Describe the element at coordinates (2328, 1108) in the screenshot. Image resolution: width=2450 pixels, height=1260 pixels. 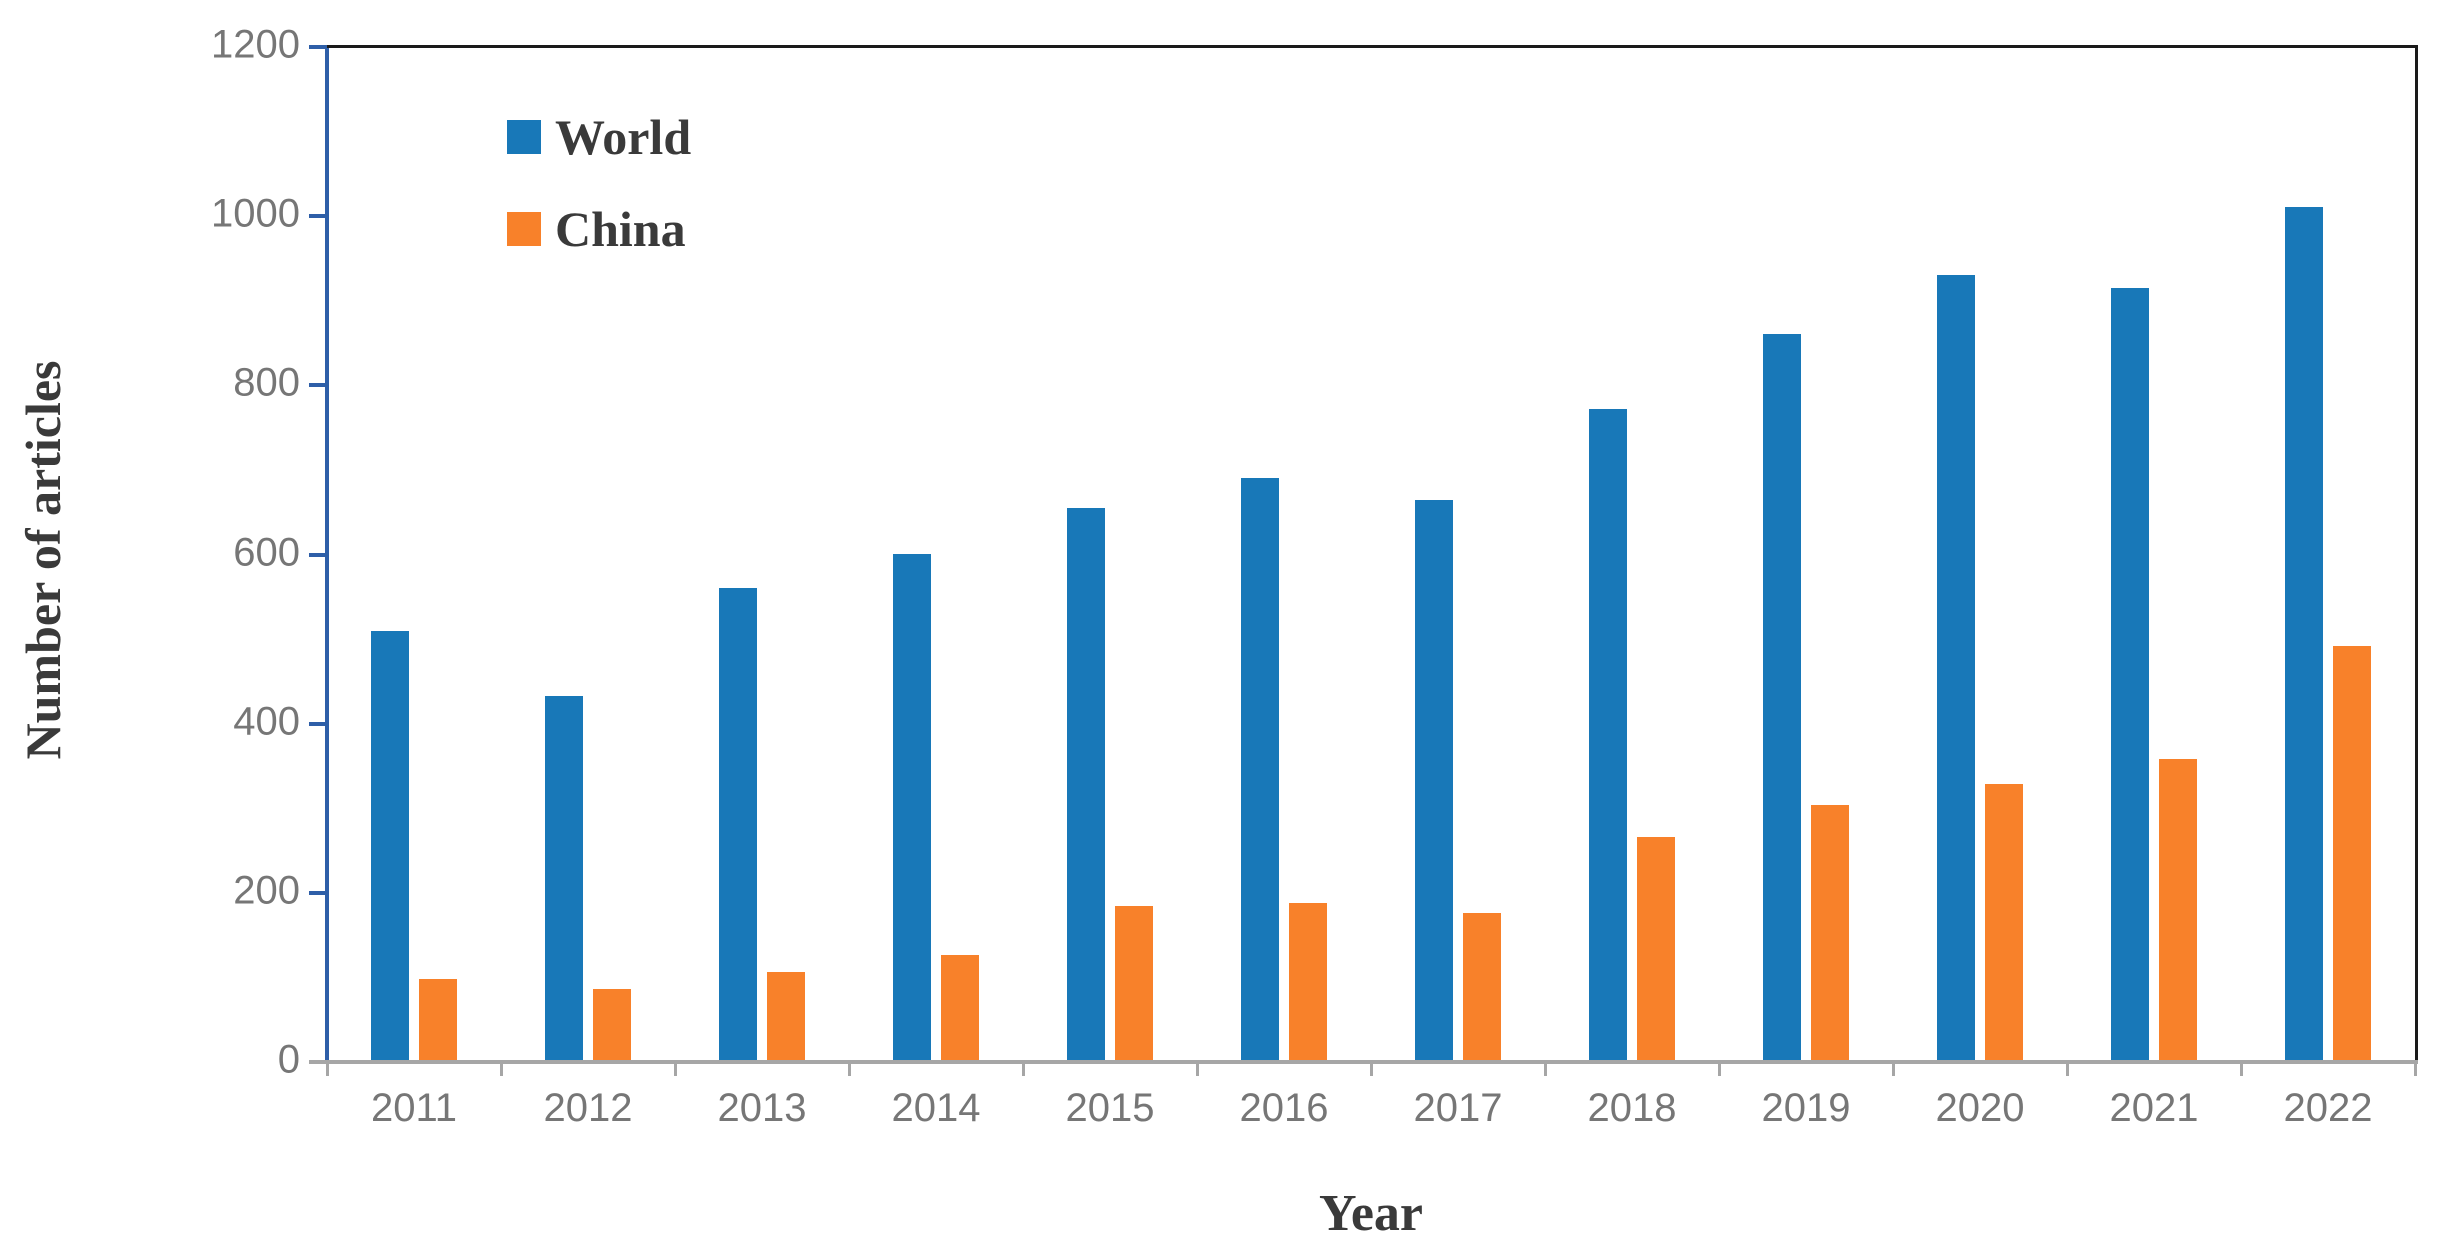
I see `x-tick-label-2022: 2022` at that location.